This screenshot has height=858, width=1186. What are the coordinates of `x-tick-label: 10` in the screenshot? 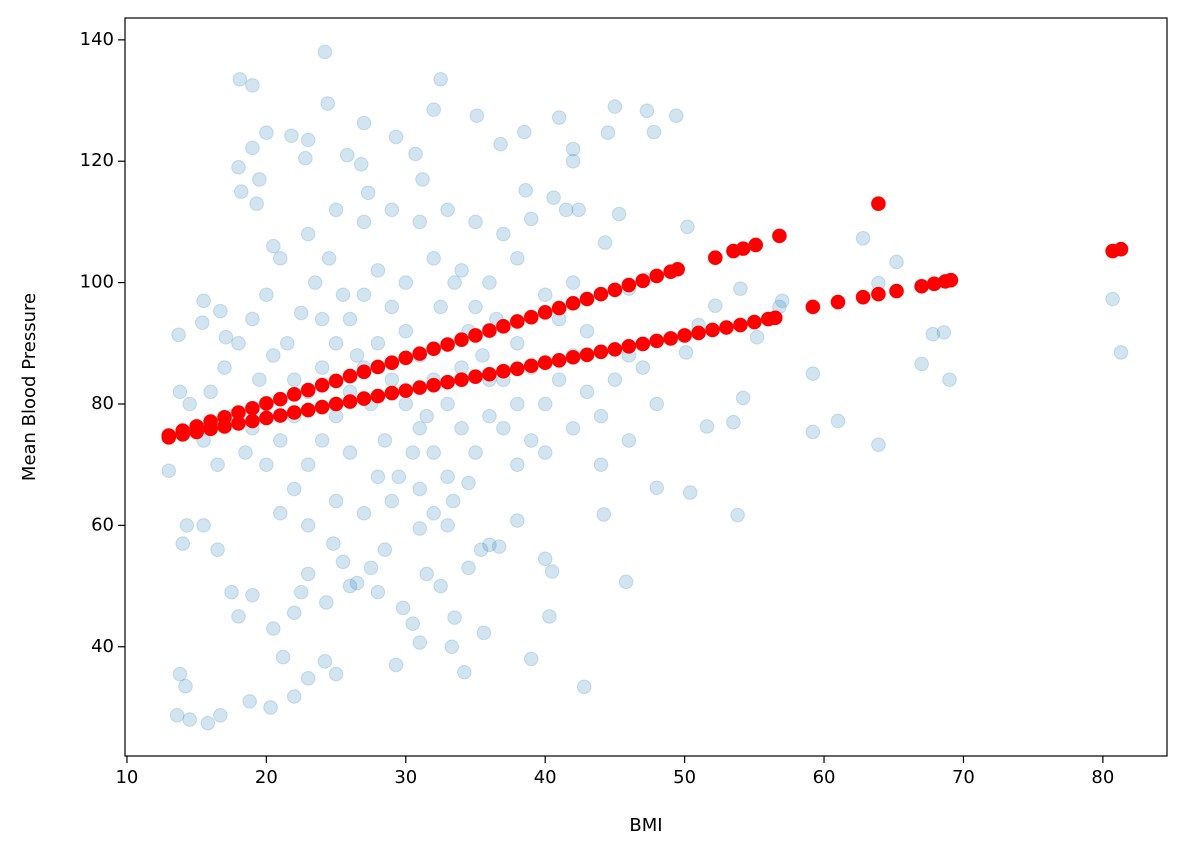 It's located at (126, 777).